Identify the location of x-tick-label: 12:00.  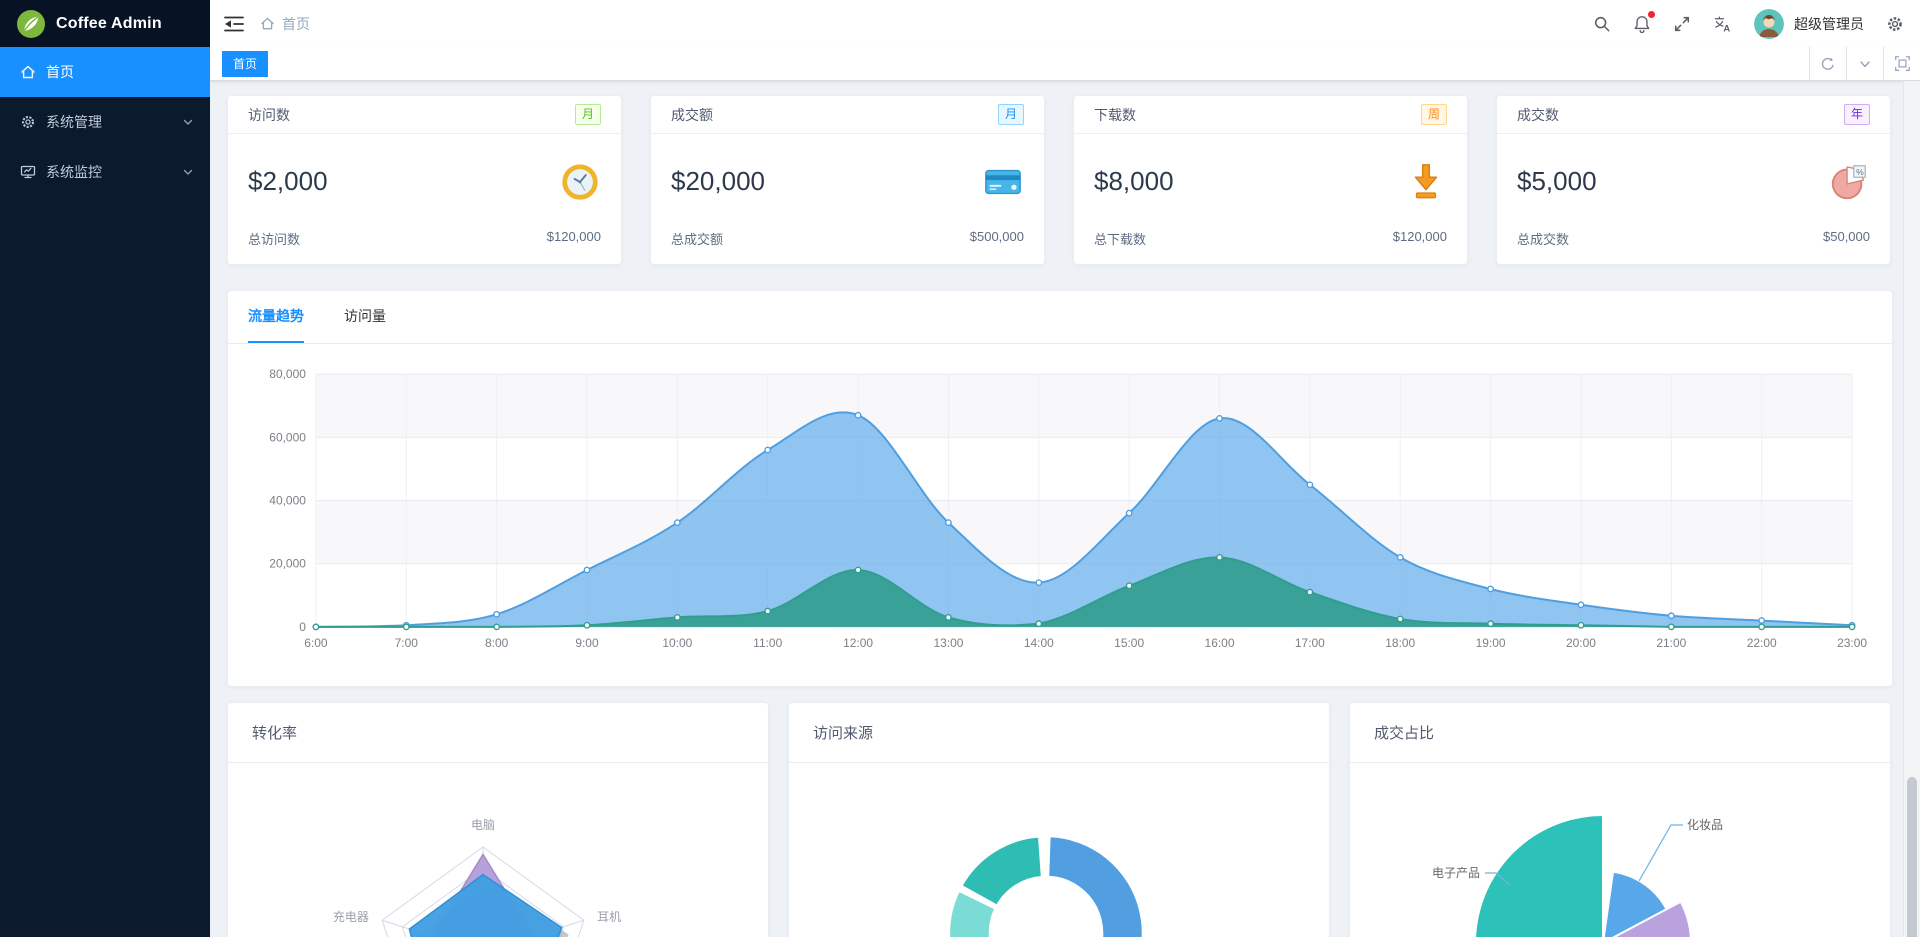
(858, 643).